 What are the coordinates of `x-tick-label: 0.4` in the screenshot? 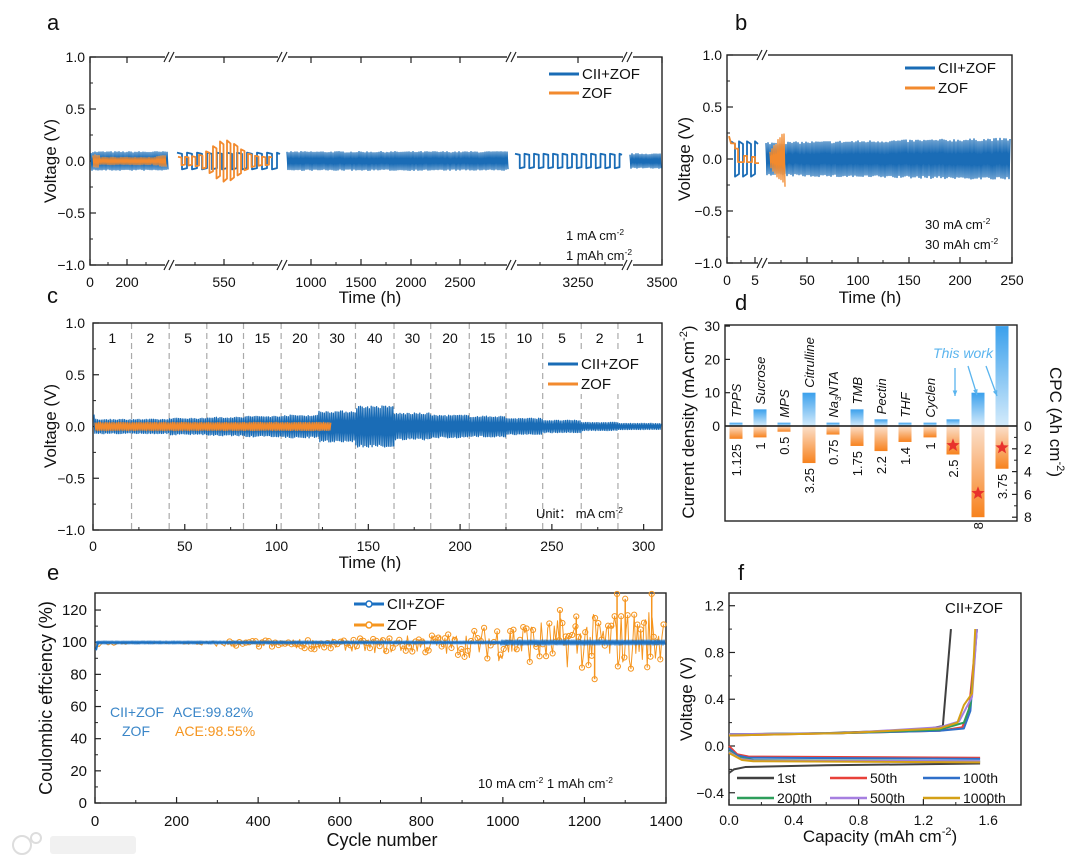 It's located at (794, 820).